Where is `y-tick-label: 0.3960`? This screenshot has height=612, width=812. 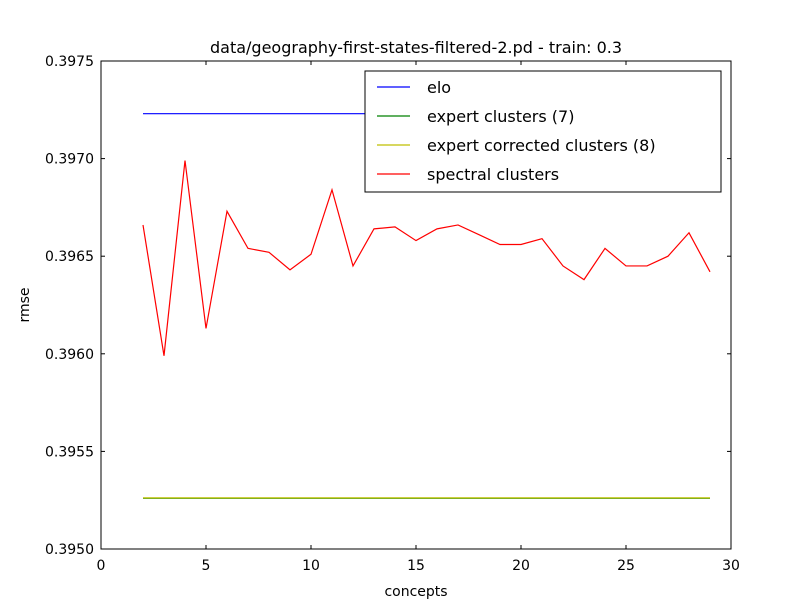
y-tick-label: 0.3960 is located at coordinates (69, 355).